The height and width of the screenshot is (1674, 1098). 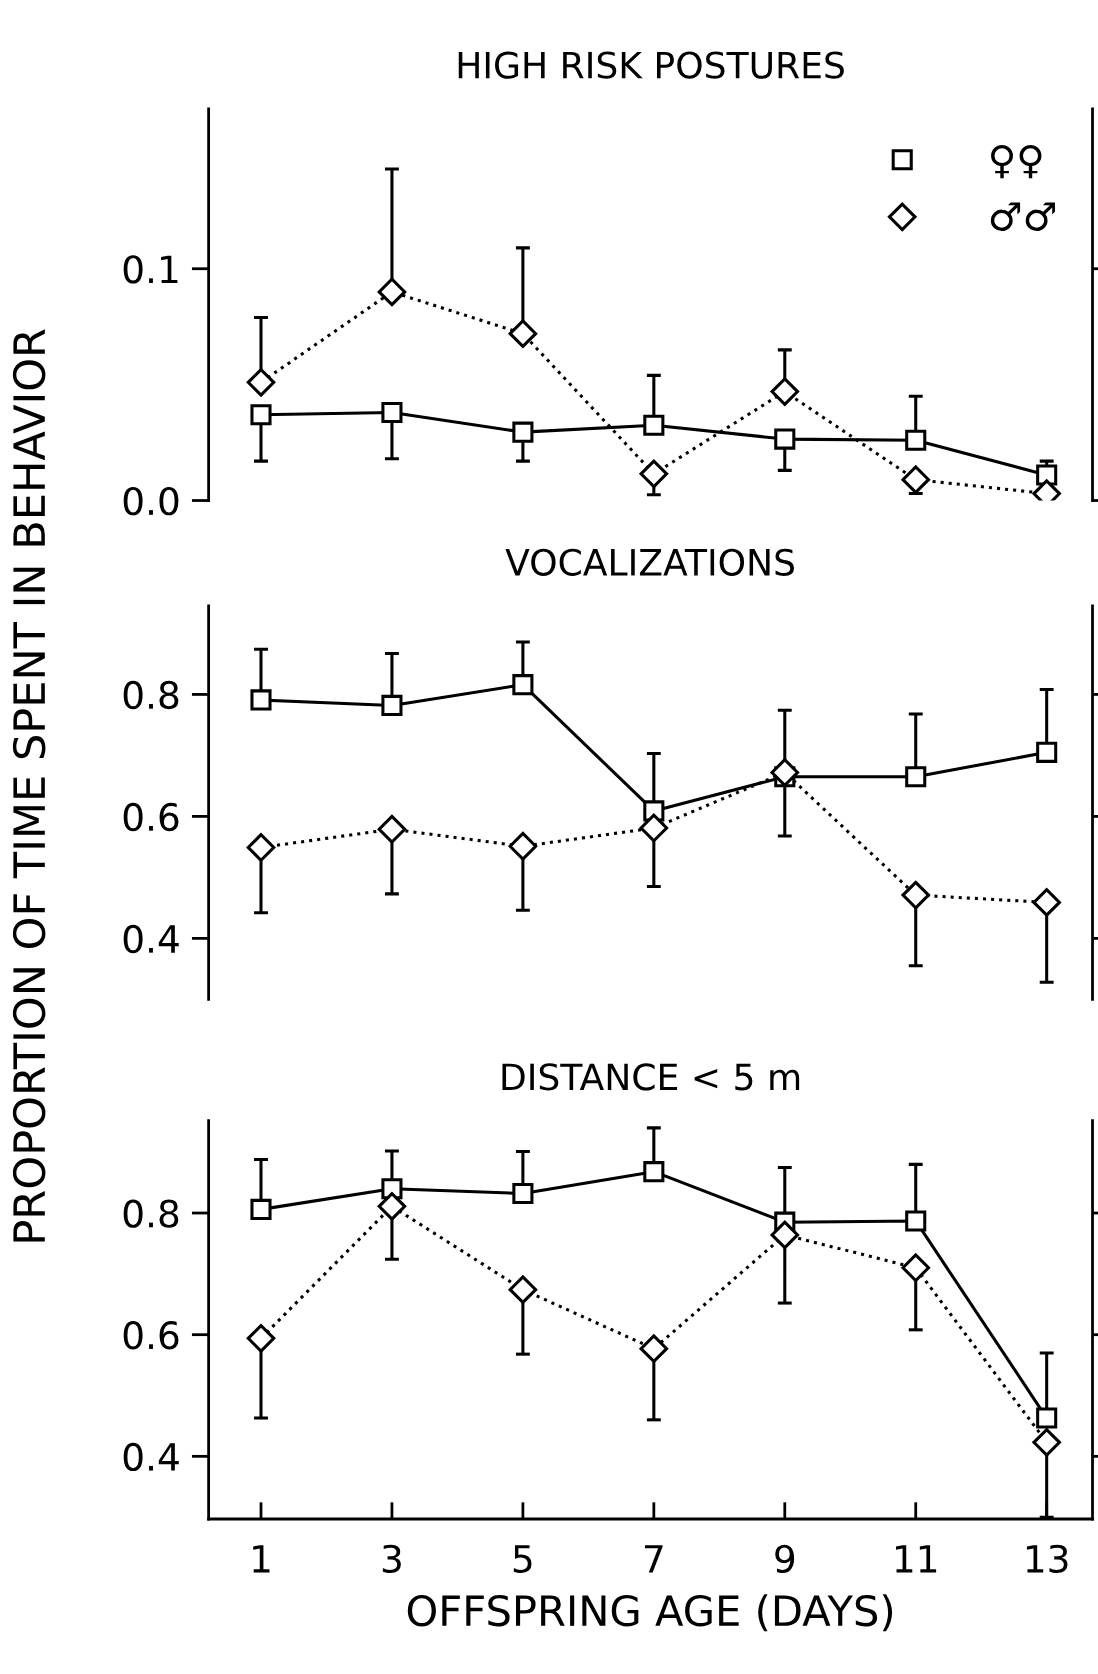 I want to click on legend-label: ♂♂, so click(x=1022, y=216).